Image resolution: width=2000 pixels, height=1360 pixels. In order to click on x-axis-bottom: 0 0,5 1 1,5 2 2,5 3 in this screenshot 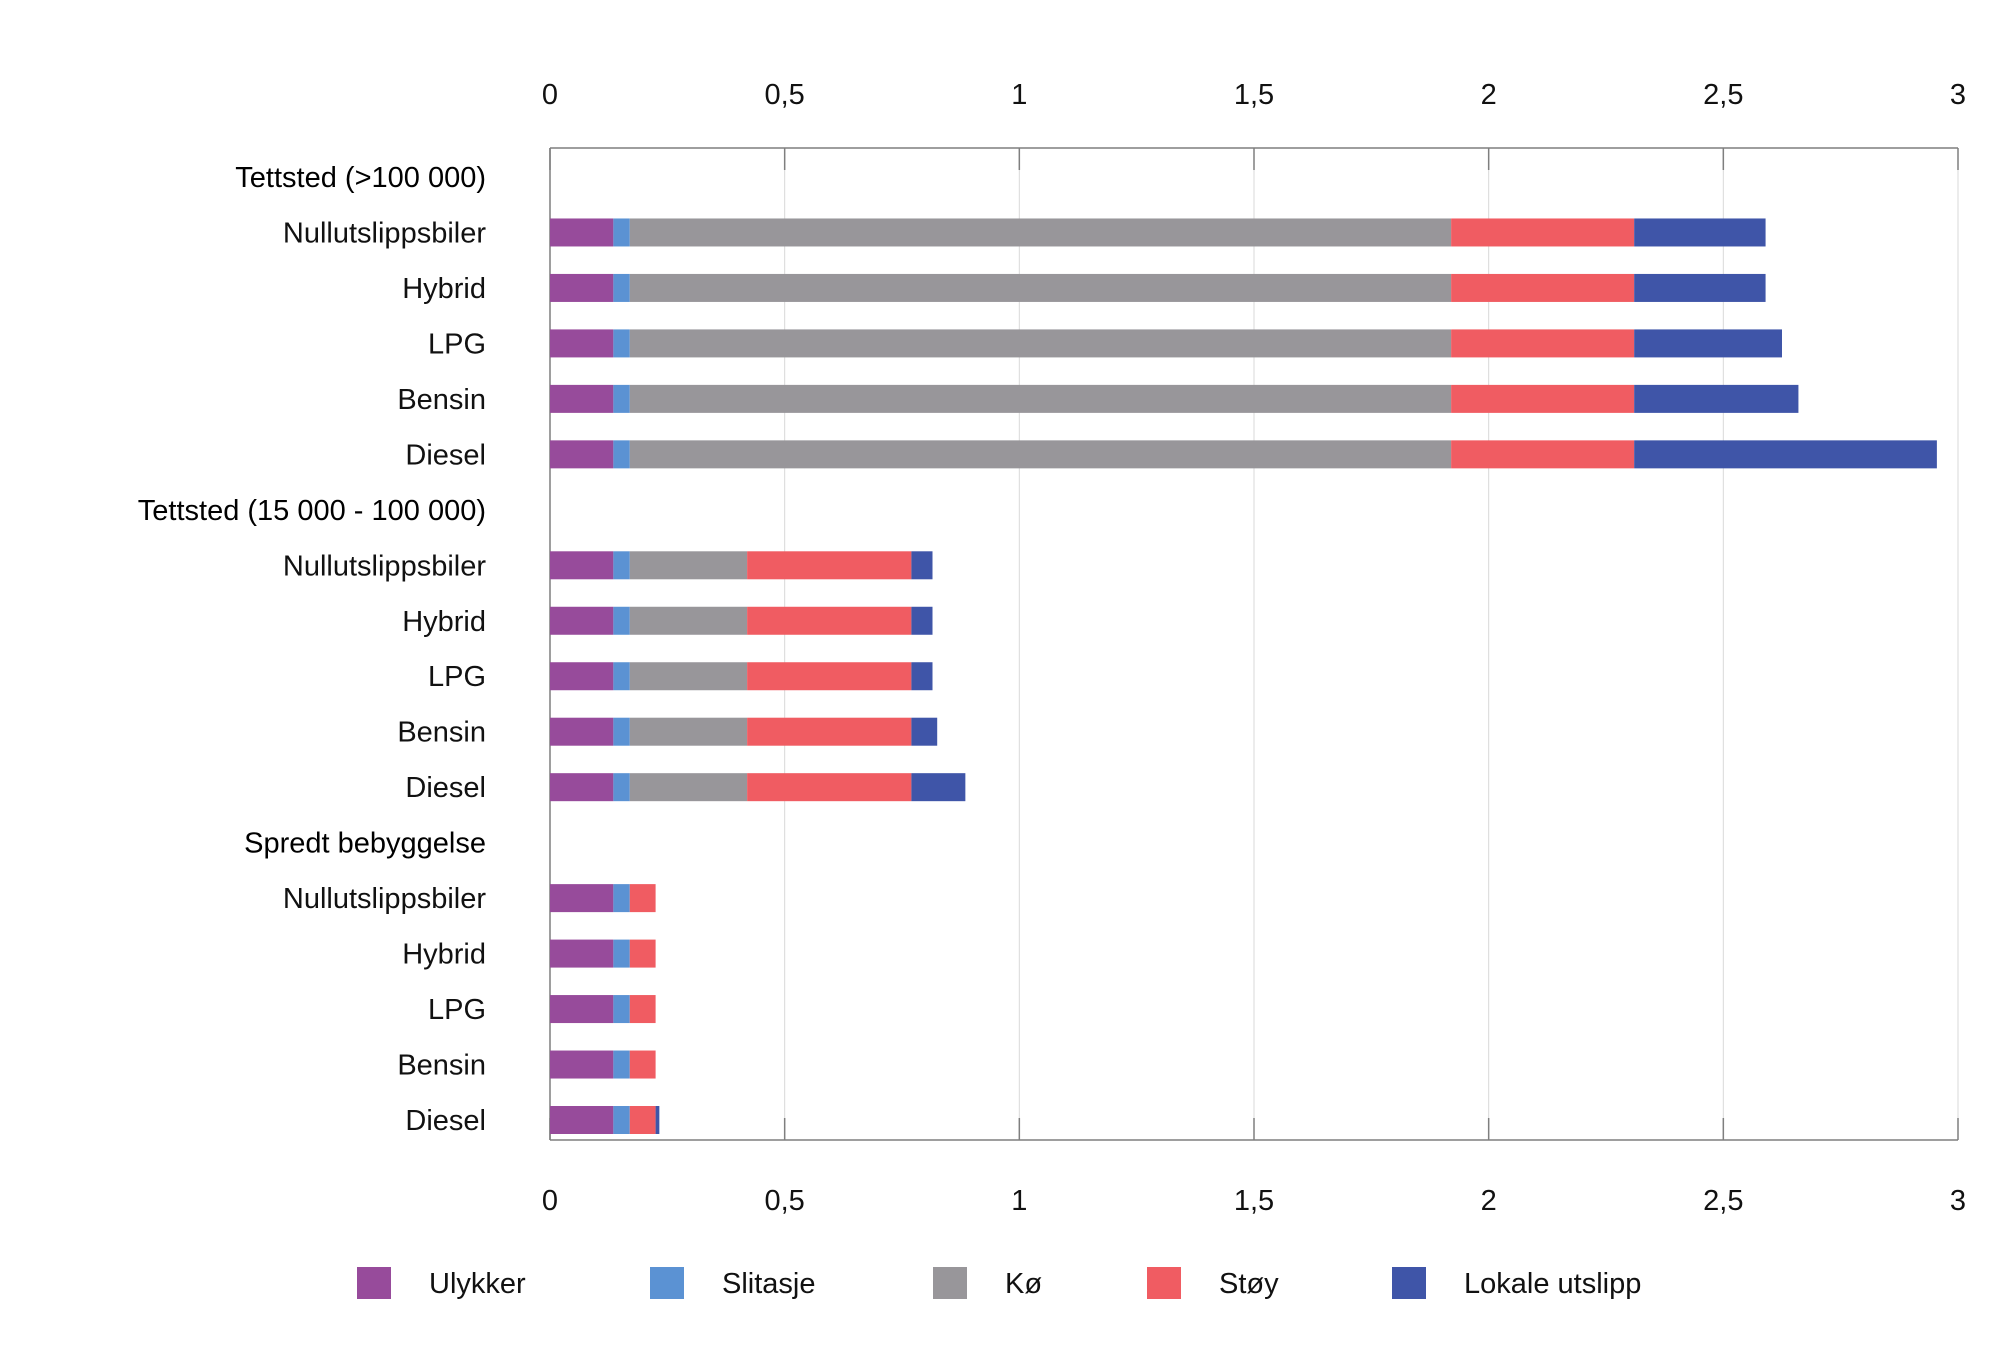, I will do `click(1254, 1201)`.